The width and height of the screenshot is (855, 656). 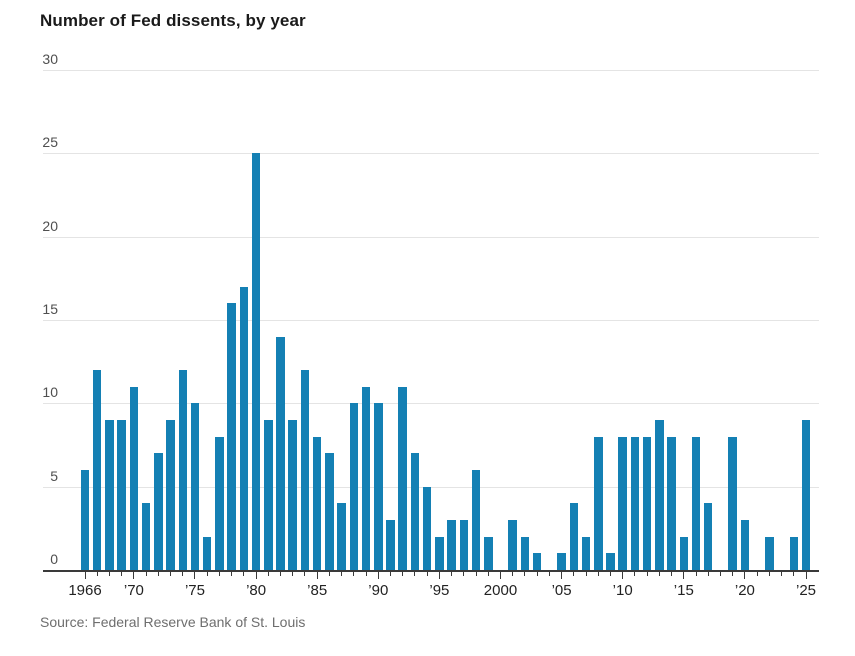 What do you see at coordinates (305, 470) in the screenshot?
I see `bar-1984` at bounding box center [305, 470].